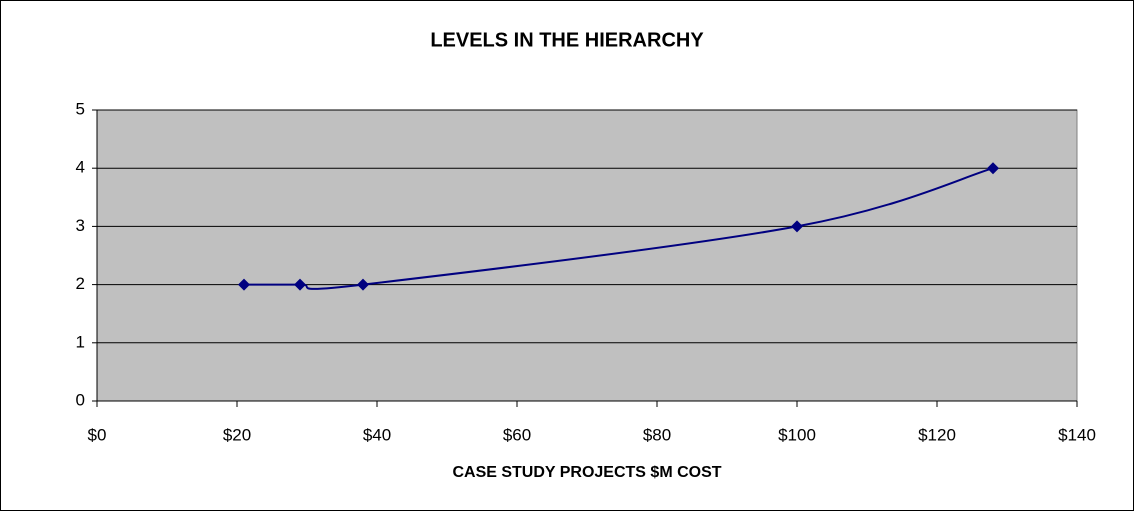 The image size is (1135, 512). I want to click on y-tick-label: 4, so click(80, 167).